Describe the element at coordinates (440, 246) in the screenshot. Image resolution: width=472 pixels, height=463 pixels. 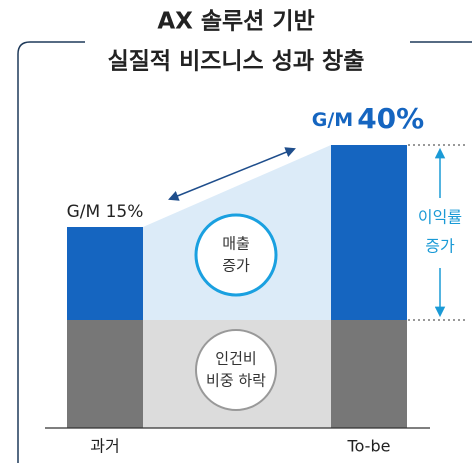
I see `margin-label: 증가` at that location.